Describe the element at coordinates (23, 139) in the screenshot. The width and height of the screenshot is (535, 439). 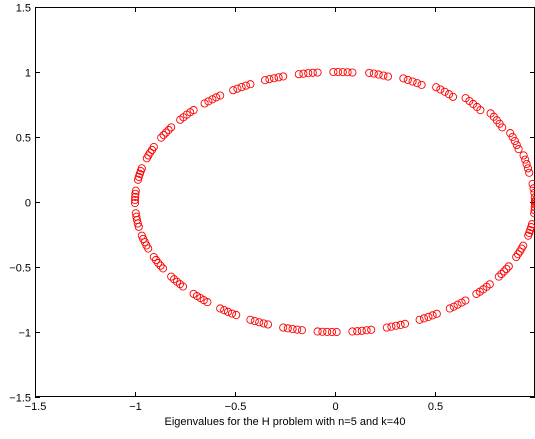
I see `y-tick-label: 0.5` at that location.